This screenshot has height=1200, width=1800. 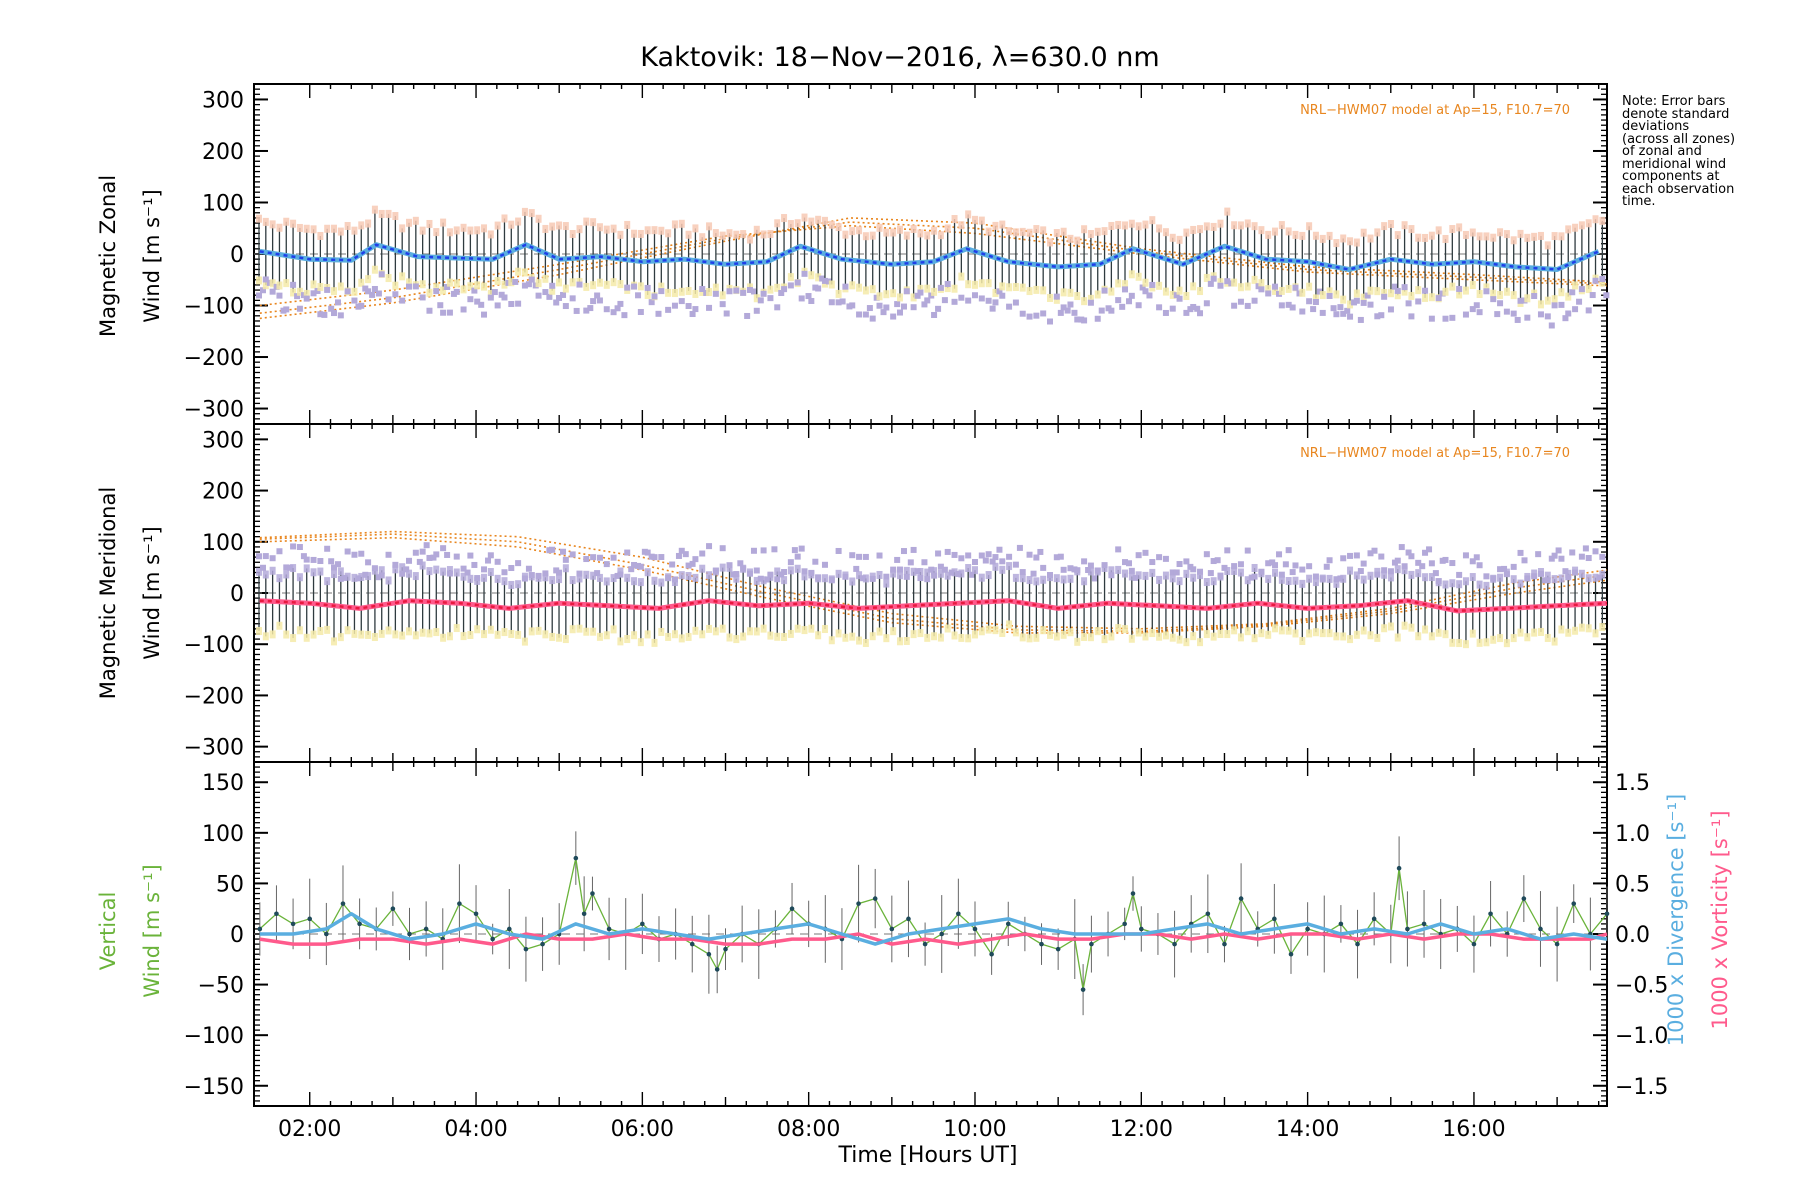 I want to click on y-tick-label: 0, so click(x=237, y=594).